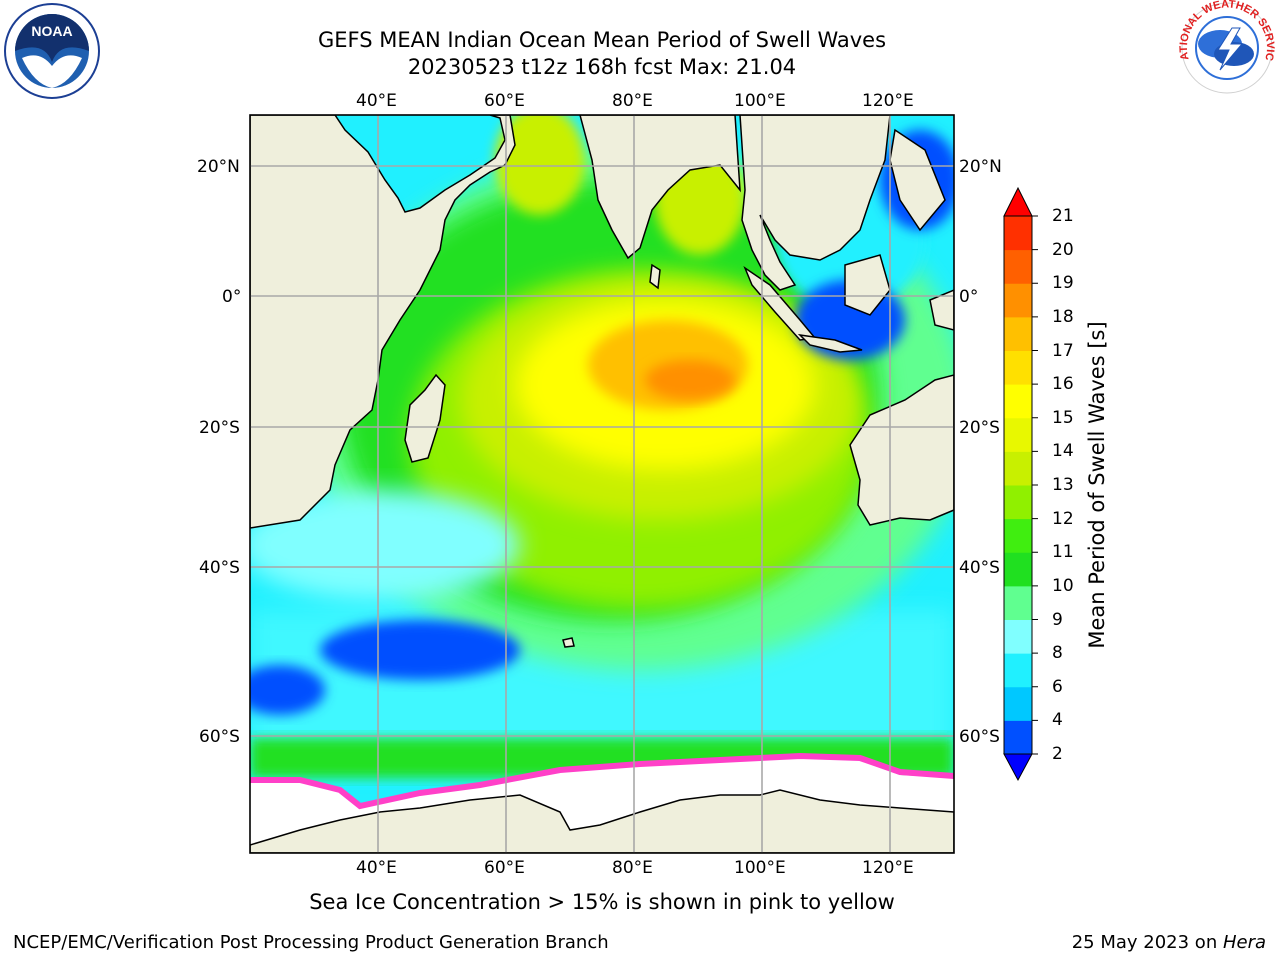  What do you see at coordinates (51, 31) in the screenshot?
I see `noaa-logo-text: NOAA` at bounding box center [51, 31].